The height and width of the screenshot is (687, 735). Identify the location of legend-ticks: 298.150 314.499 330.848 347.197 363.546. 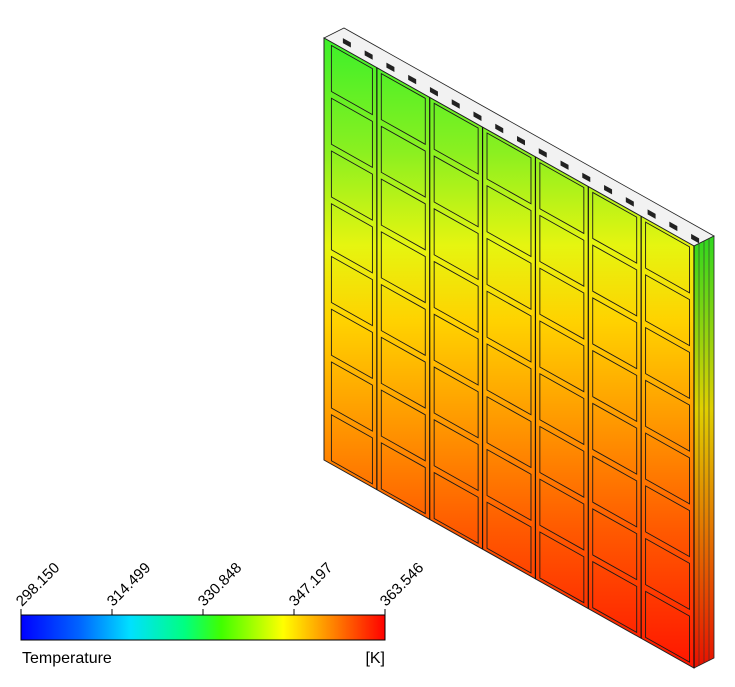
(220, 587).